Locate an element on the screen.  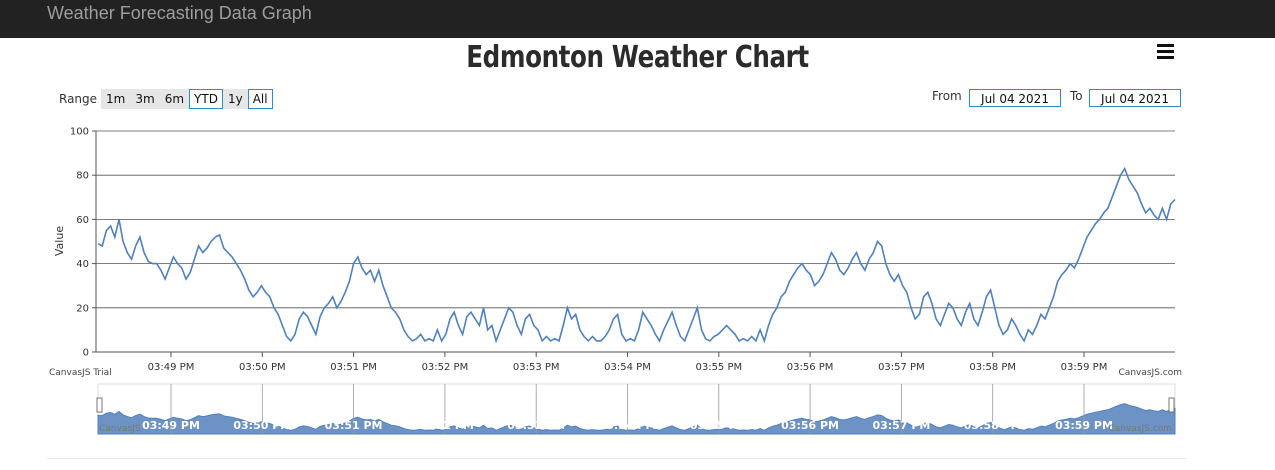
y-tick-label: 100 is located at coordinates (79, 132).